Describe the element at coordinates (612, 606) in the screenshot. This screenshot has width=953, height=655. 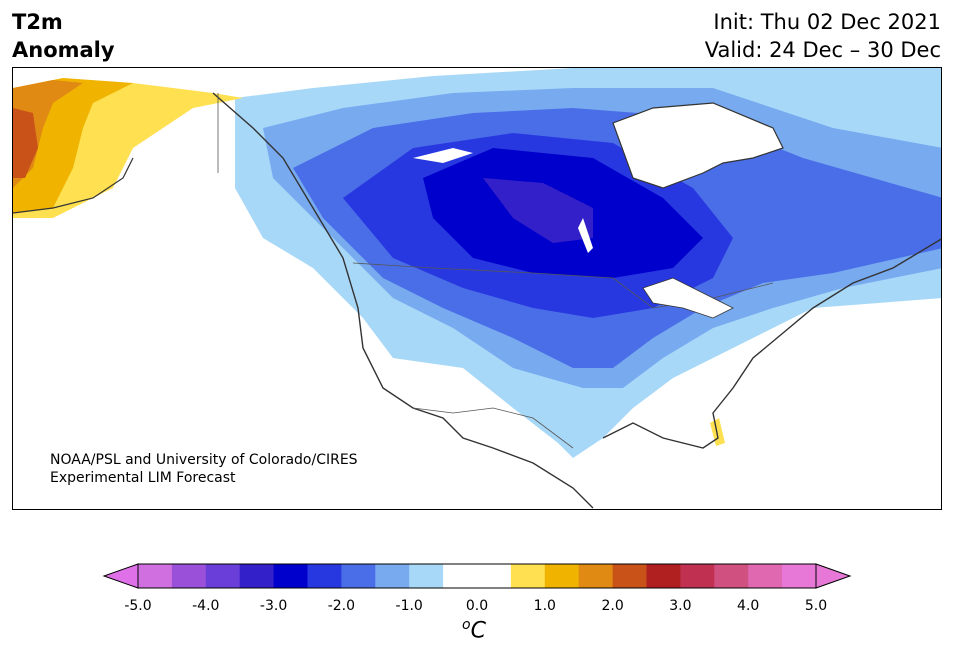
I see `colorbar-tick-label: 2.0` at that location.